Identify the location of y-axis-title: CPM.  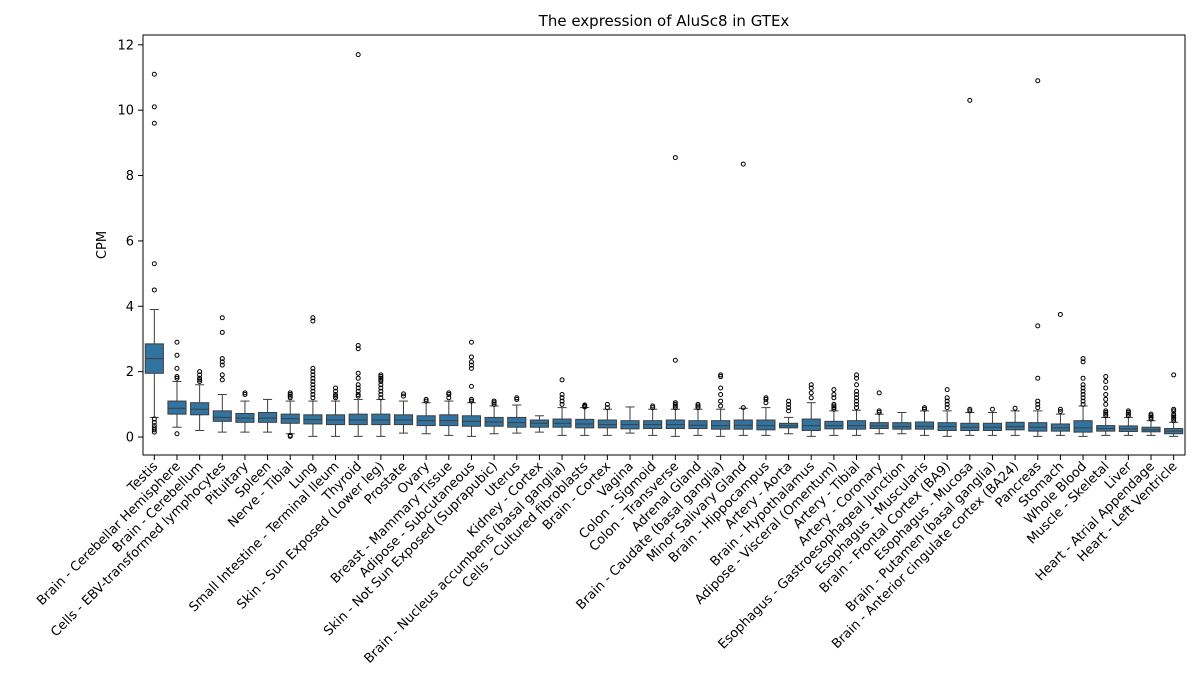
(102, 245).